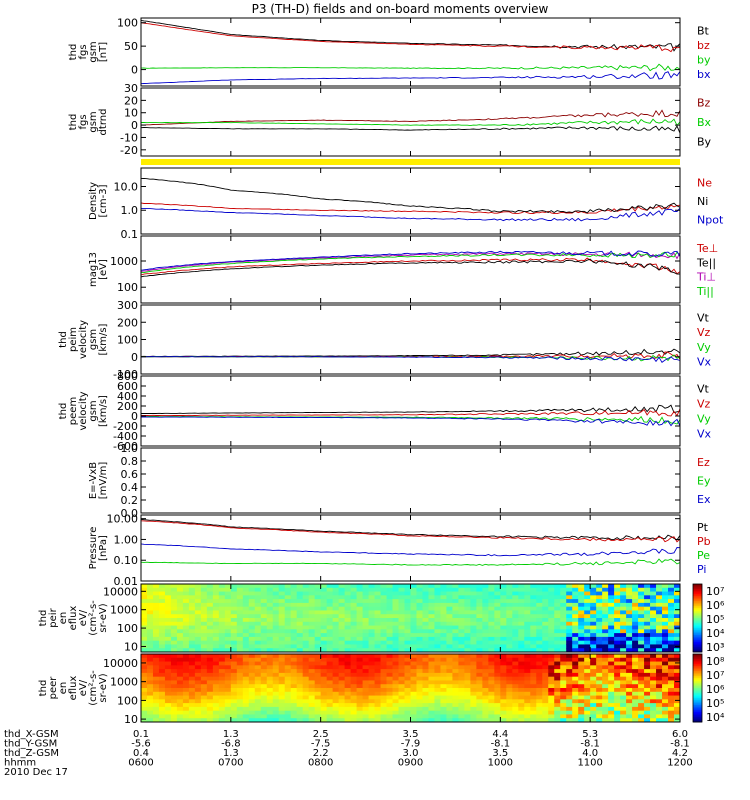  I want to click on y-tick-label: 0.6, so click(130, 474).